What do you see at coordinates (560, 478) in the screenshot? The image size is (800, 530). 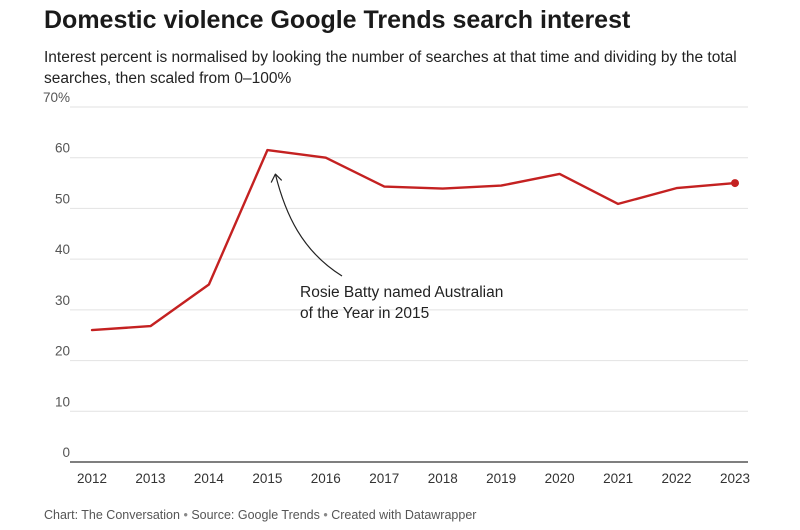 I see `x-tick-label: 2020` at bounding box center [560, 478].